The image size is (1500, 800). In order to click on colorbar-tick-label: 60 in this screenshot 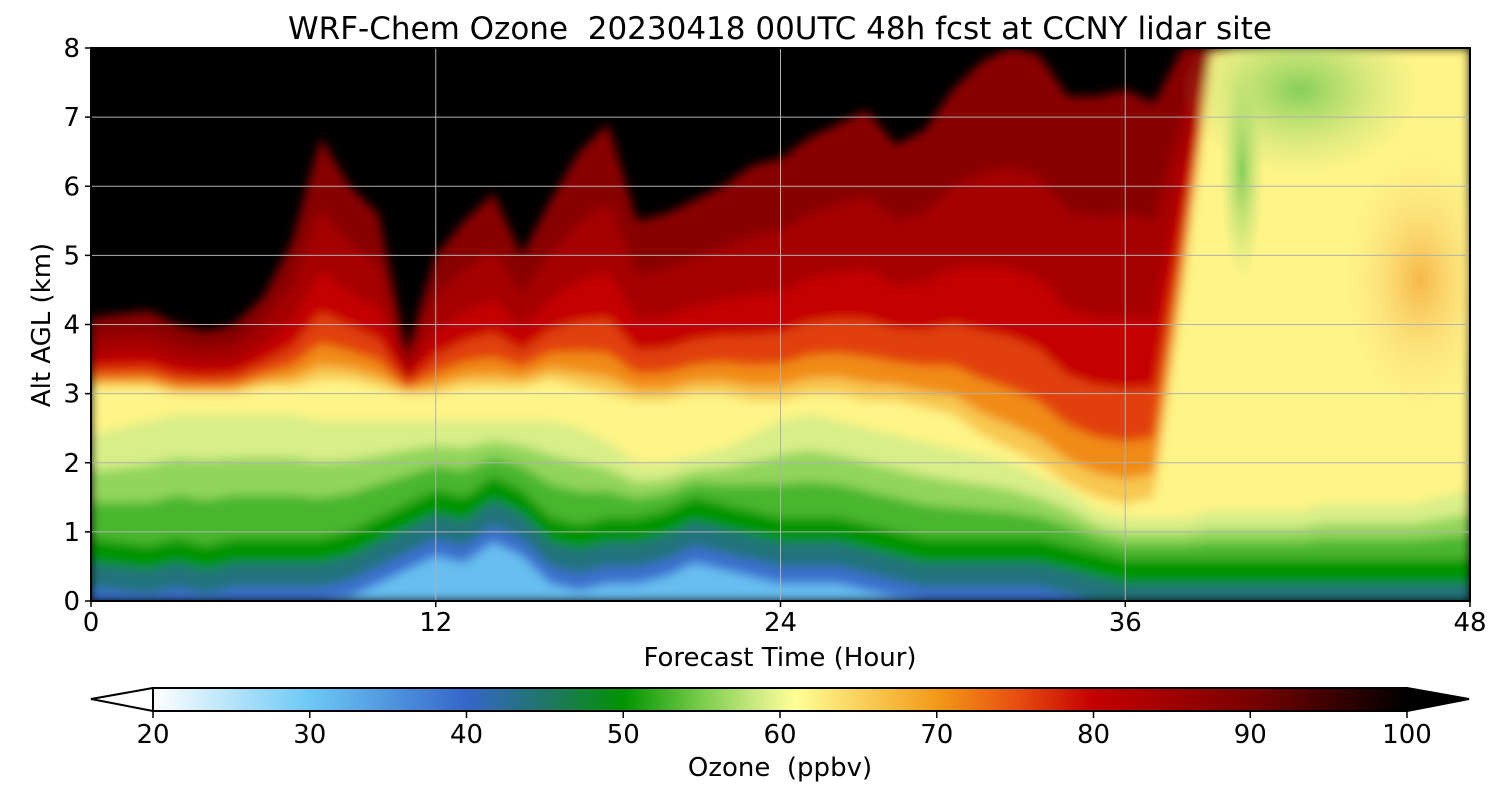, I will do `click(779, 735)`.